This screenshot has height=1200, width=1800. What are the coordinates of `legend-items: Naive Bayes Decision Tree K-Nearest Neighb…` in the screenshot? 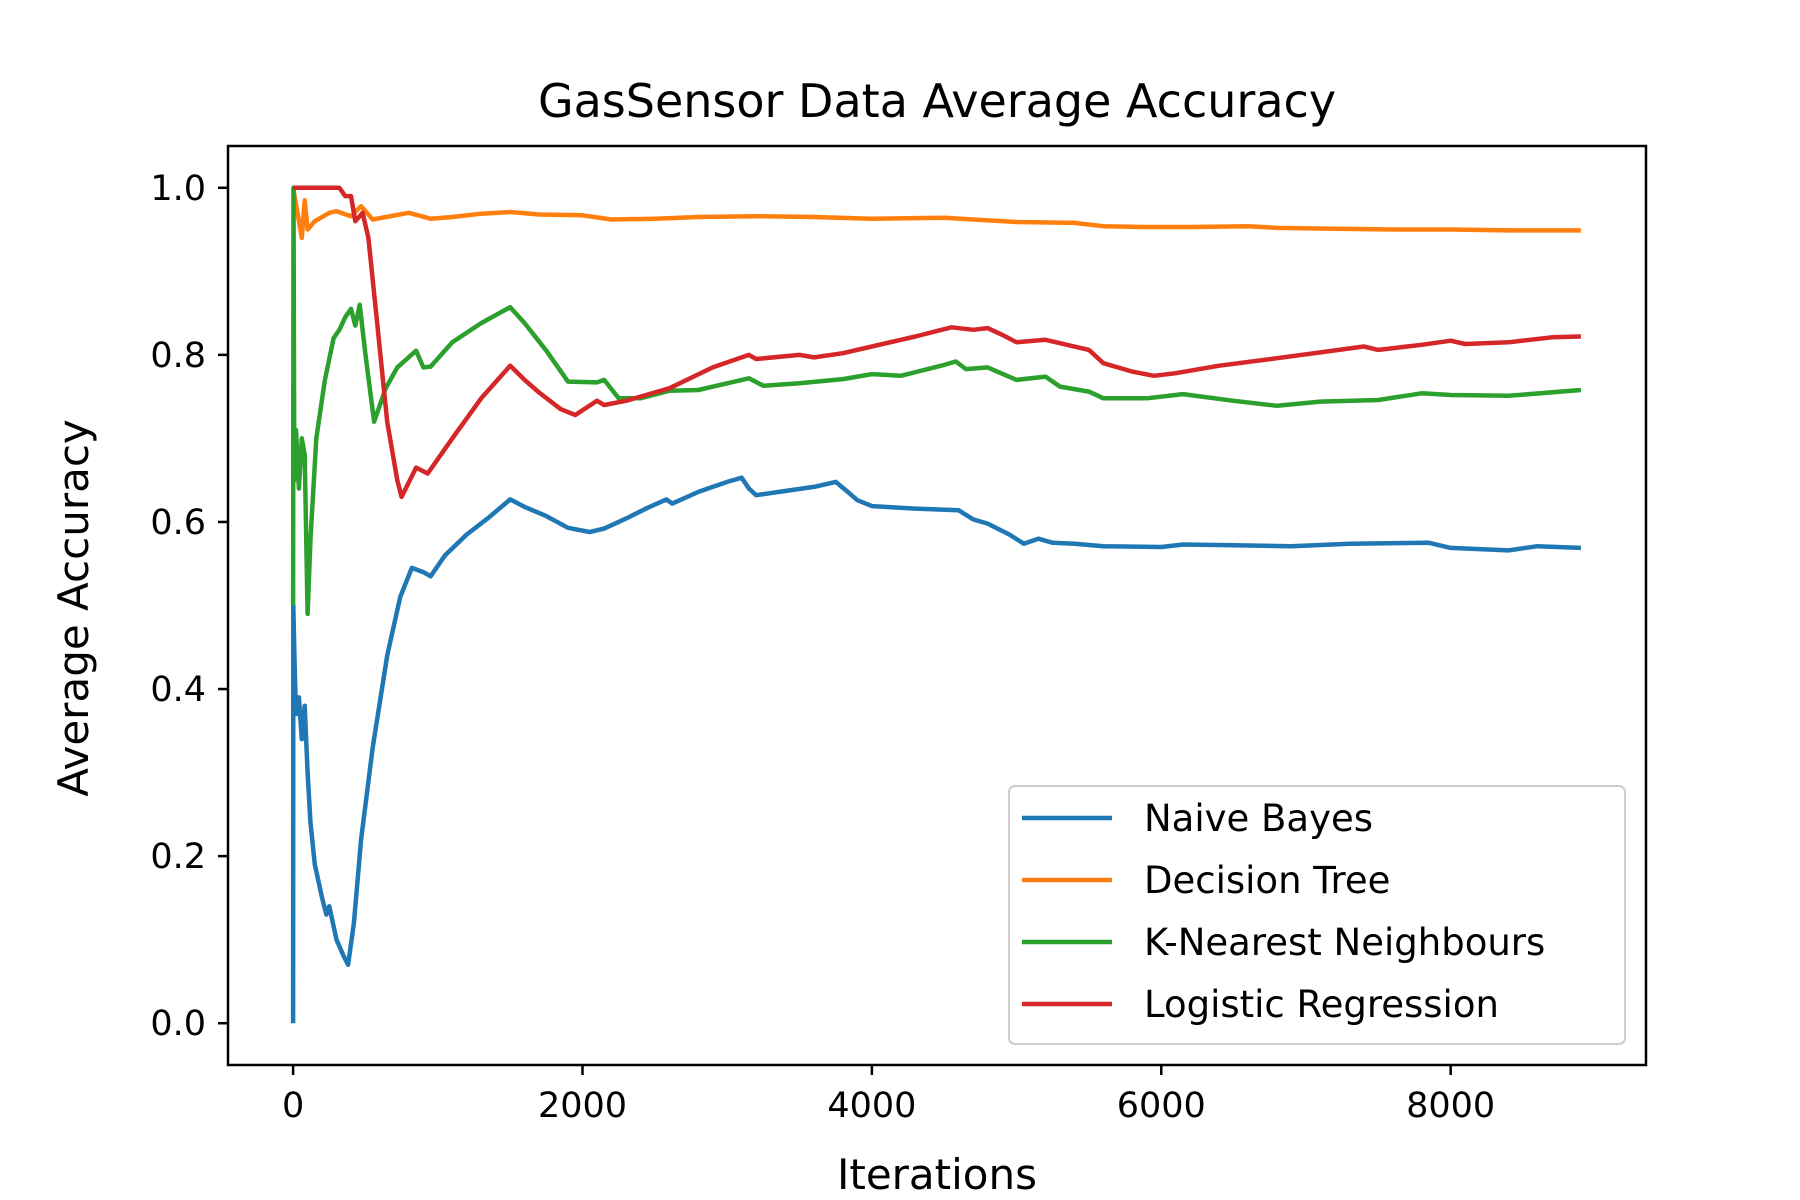 It's located at (1283, 911).